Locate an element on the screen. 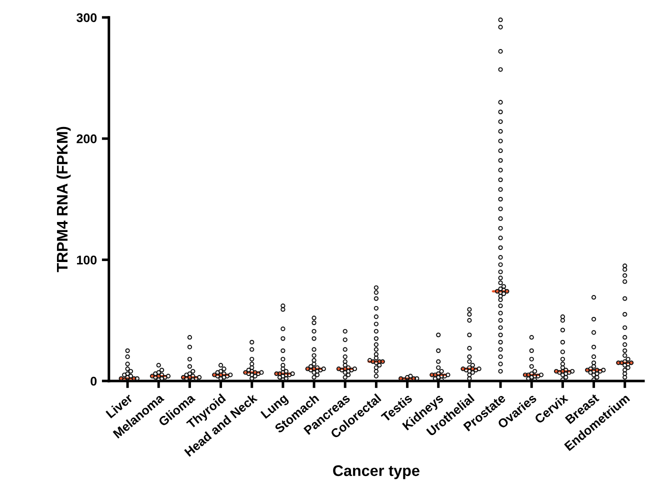 The height and width of the screenshot is (498, 660). y-tick-label: 300 is located at coordinates (86, 17).